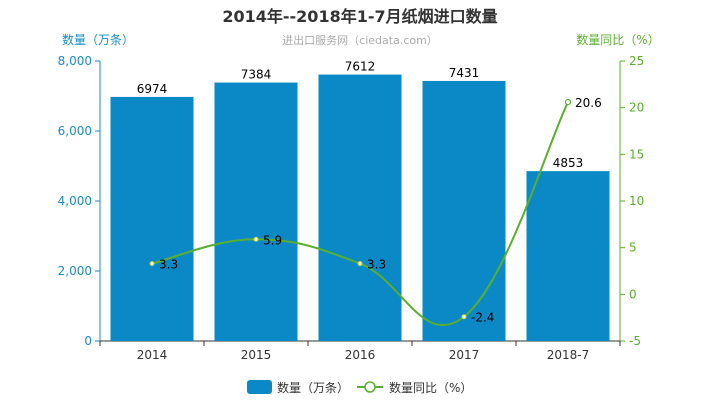  Describe the element at coordinates (272, 240) in the screenshot. I see `line-value-label: 5.9` at that location.